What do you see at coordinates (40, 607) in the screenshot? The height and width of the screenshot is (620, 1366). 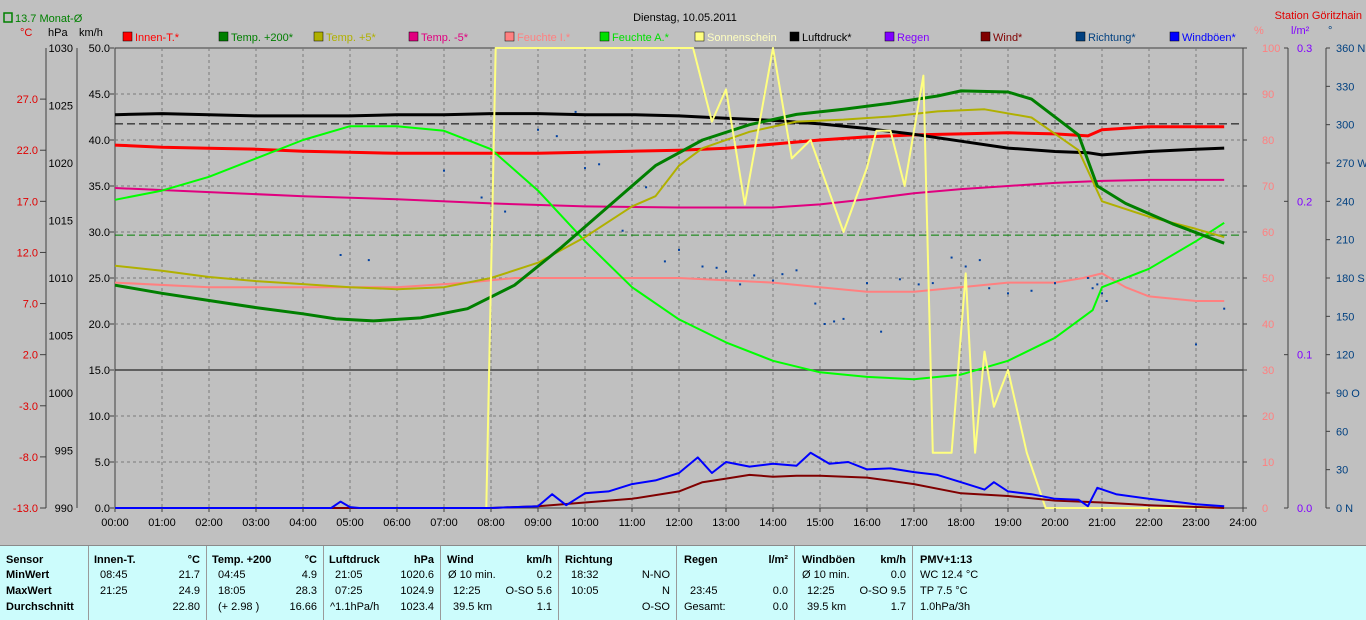 I see `label-avg: Durchschnitt` at bounding box center [40, 607].